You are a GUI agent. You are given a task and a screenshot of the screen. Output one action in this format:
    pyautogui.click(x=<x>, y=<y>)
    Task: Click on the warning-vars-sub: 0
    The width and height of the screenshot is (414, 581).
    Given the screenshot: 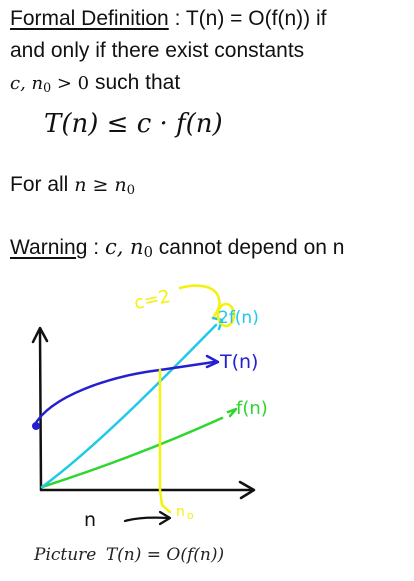 What is the action you would take?
    pyautogui.click(x=148, y=252)
    